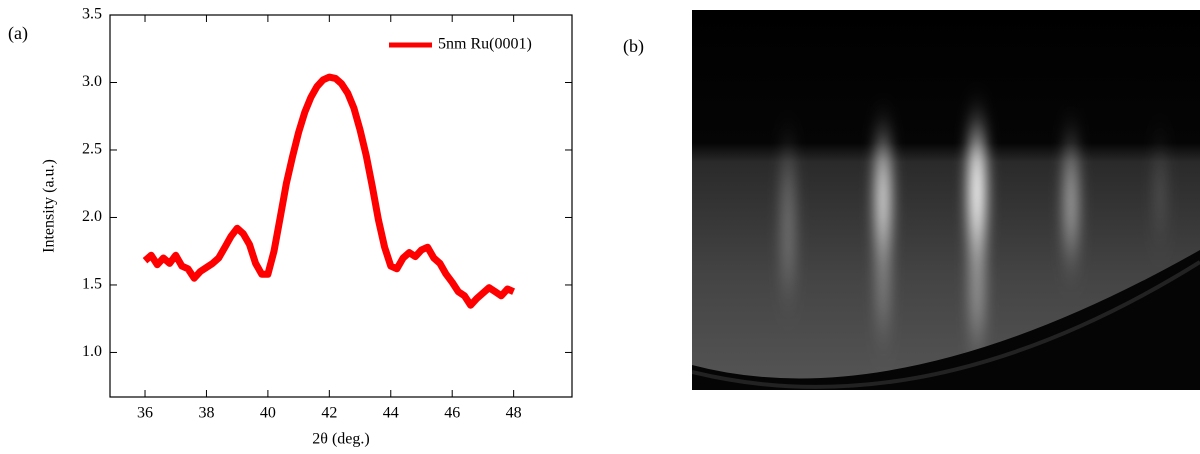  Describe the element at coordinates (92, 149) in the screenshot. I see `y-tick-label: 2.5` at that location.